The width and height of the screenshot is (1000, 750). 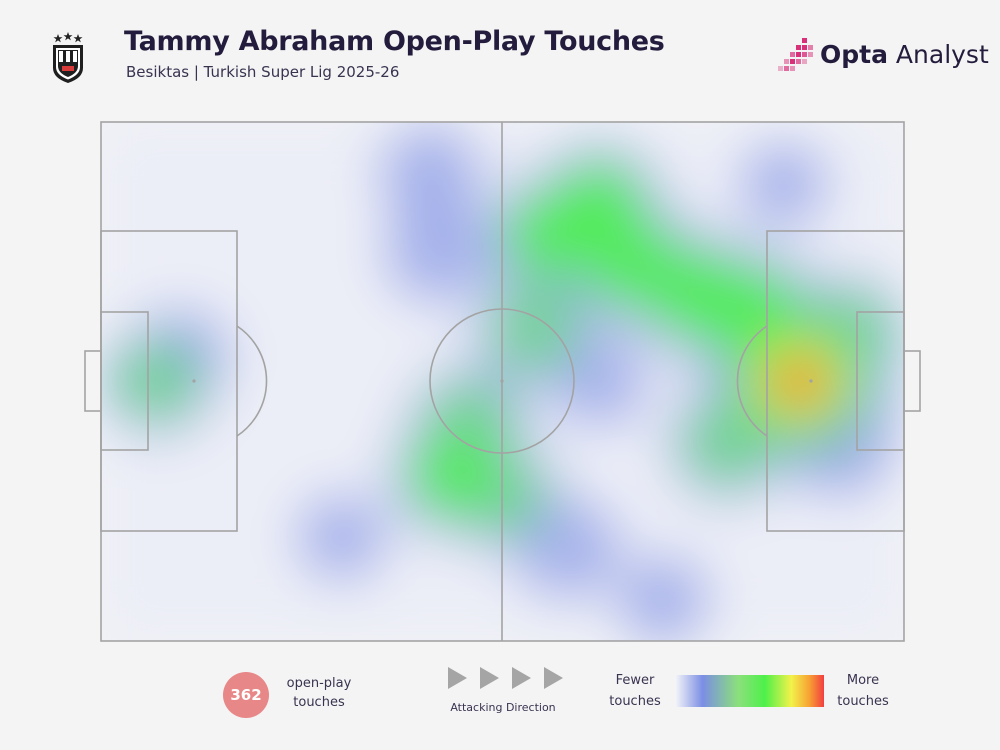 I want to click on scale-more-line1: More, so click(x=863, y=680).